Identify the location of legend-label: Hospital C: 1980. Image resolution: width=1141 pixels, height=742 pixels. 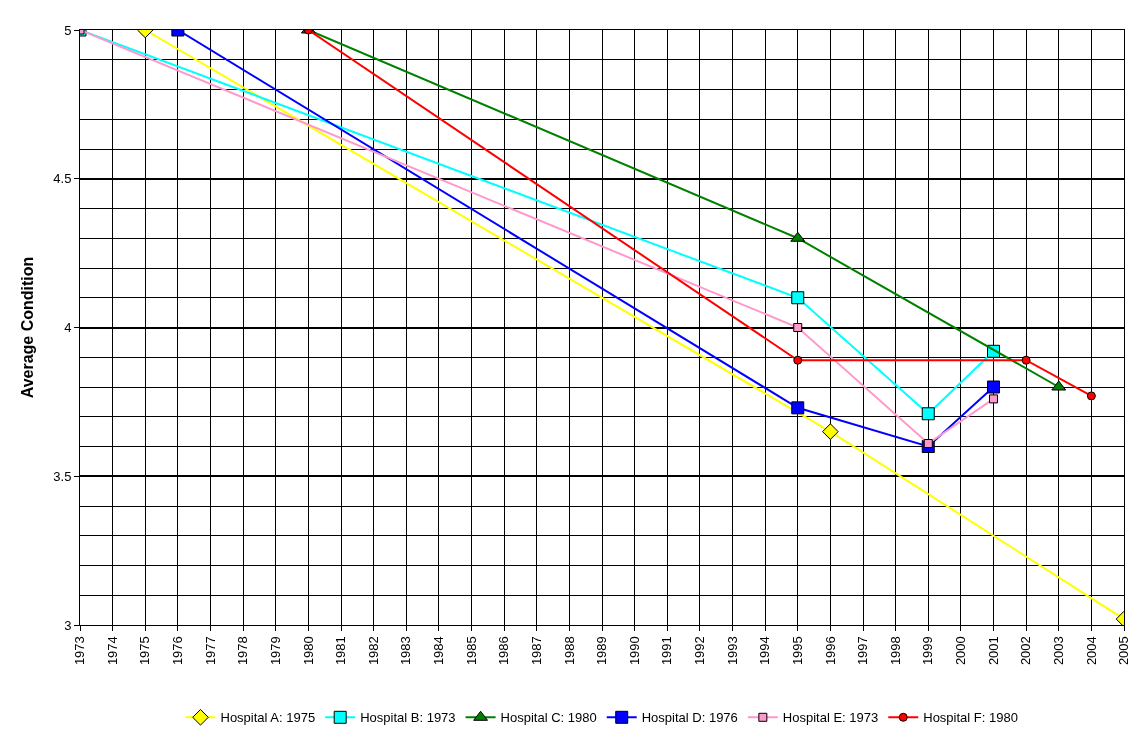
(548, 718).